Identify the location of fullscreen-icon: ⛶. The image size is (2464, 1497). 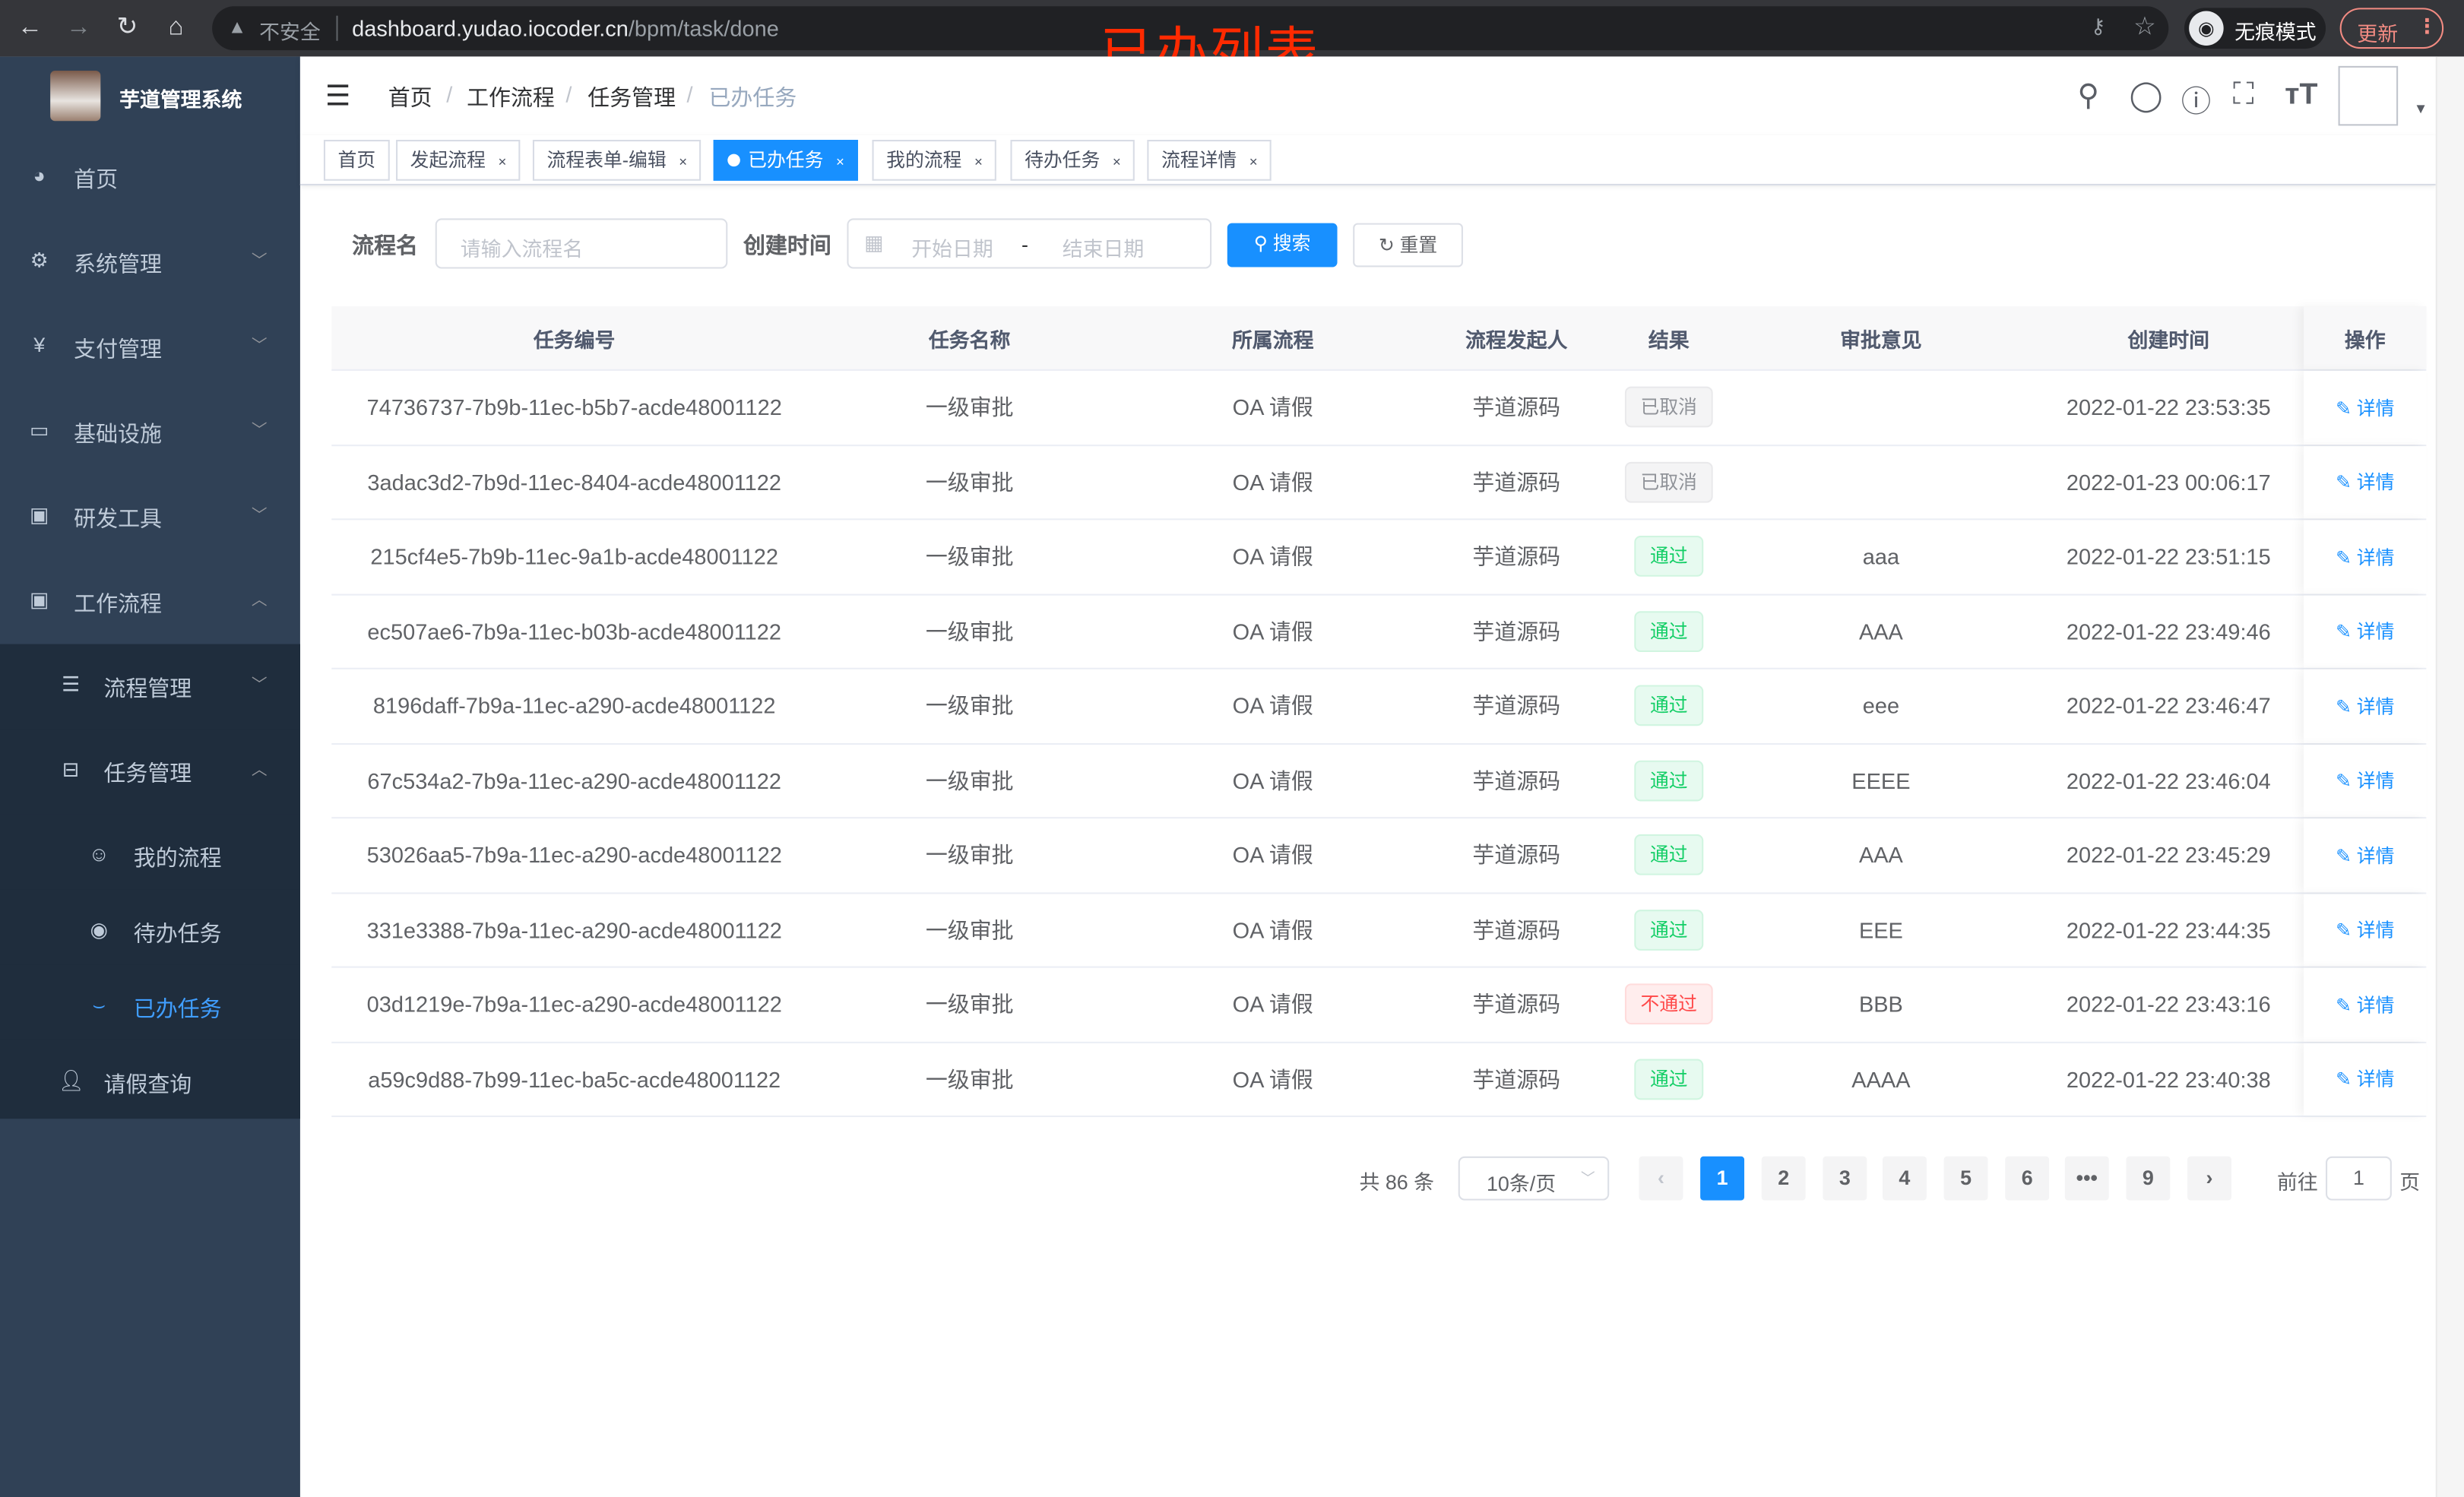
(2243, 95).